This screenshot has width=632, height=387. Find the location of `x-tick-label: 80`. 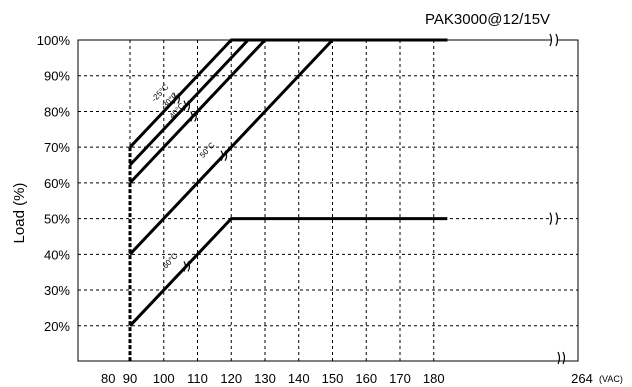

x-tick-label: 80 is located at coordinates (108, 378).